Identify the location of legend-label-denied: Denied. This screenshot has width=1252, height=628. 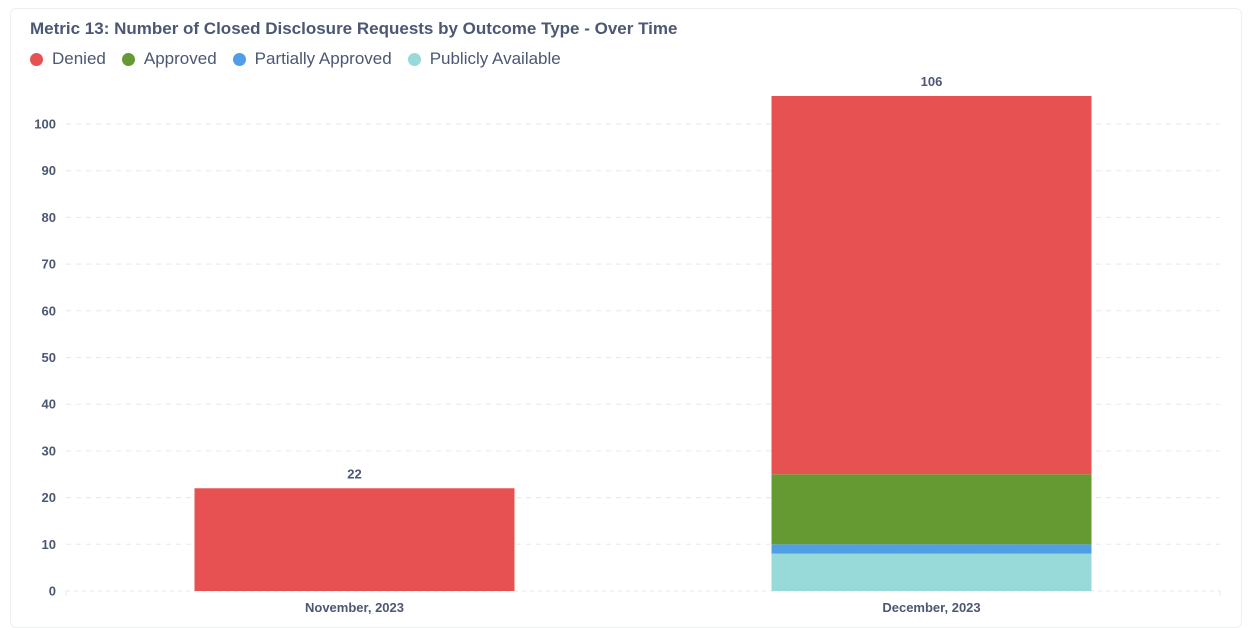
(79, 58).